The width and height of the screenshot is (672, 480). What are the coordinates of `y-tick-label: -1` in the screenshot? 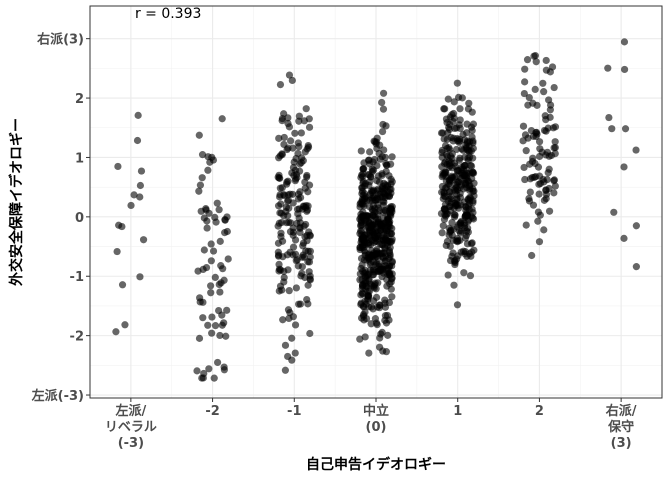 It's located at (77, 277).